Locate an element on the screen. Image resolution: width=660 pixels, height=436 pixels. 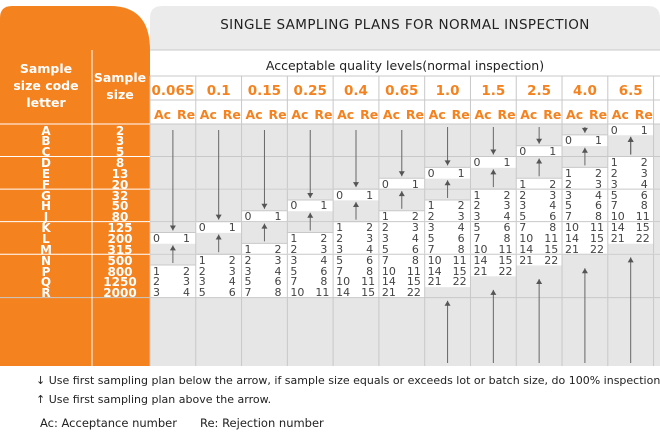
legend-re: Re: Rejection number is located at coordinates (262, 423).